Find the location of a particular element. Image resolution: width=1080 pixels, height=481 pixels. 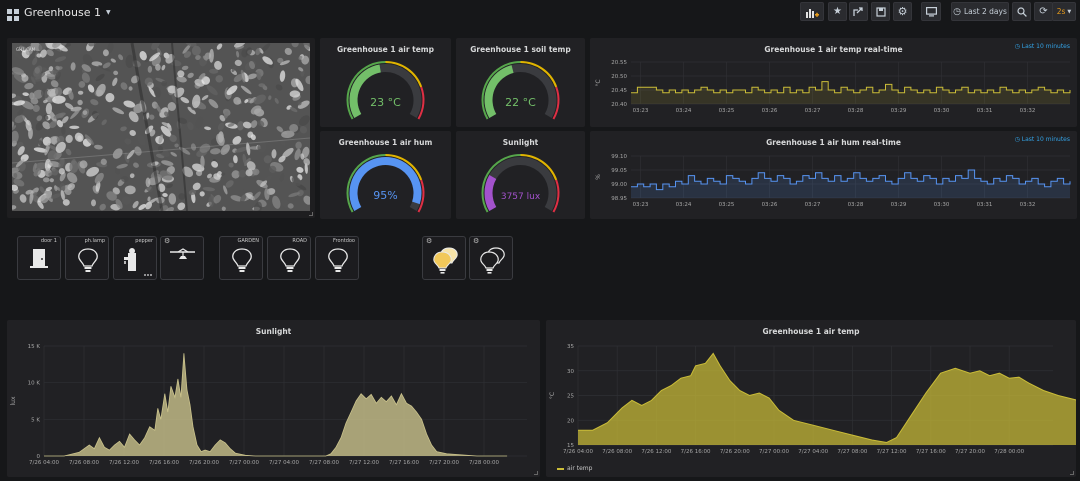

panel-title: Greenhouse 1 air temp is located at coordinates (811, 331).